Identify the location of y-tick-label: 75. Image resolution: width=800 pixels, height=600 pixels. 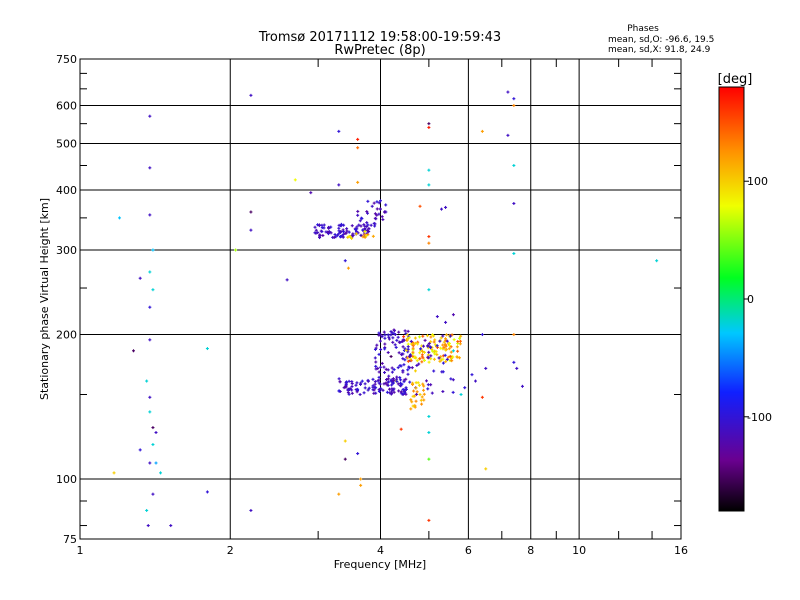
(70, 539).